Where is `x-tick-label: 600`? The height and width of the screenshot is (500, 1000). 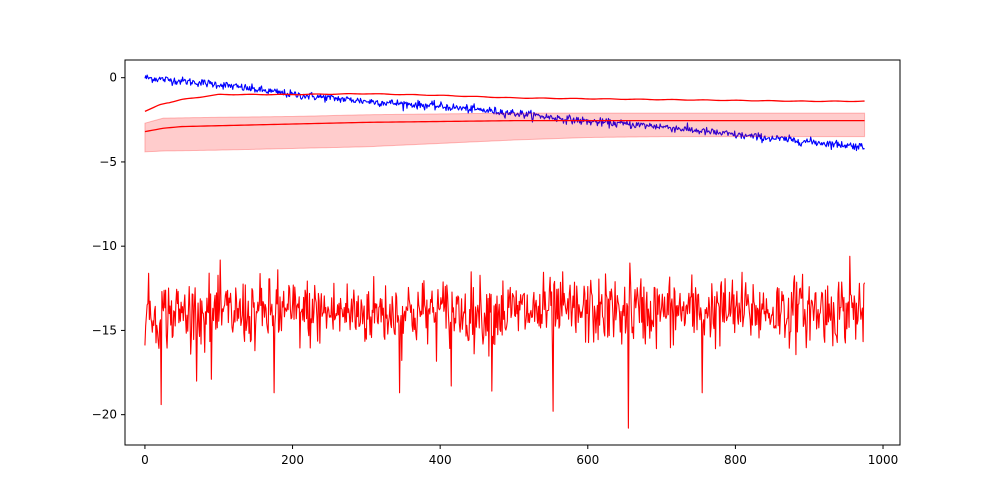
x-tick-label: 600 is located at coordinates (587, 460).